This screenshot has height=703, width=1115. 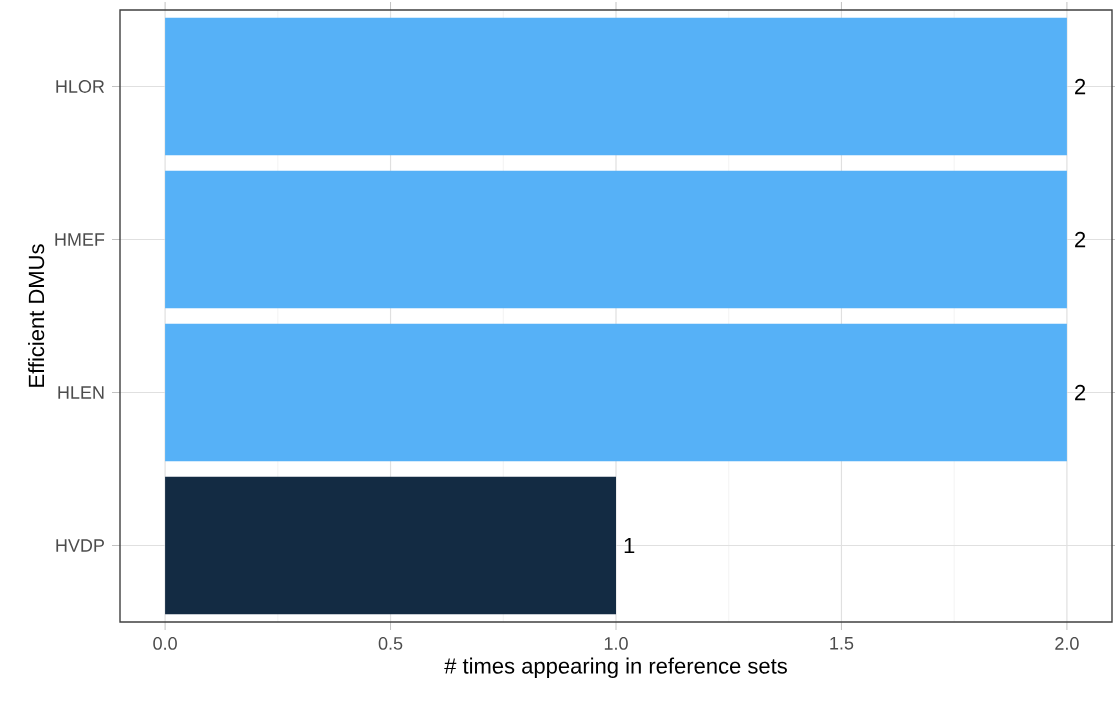 I want to click on y-tick-label: HVDP, so click(x=80, y=545).